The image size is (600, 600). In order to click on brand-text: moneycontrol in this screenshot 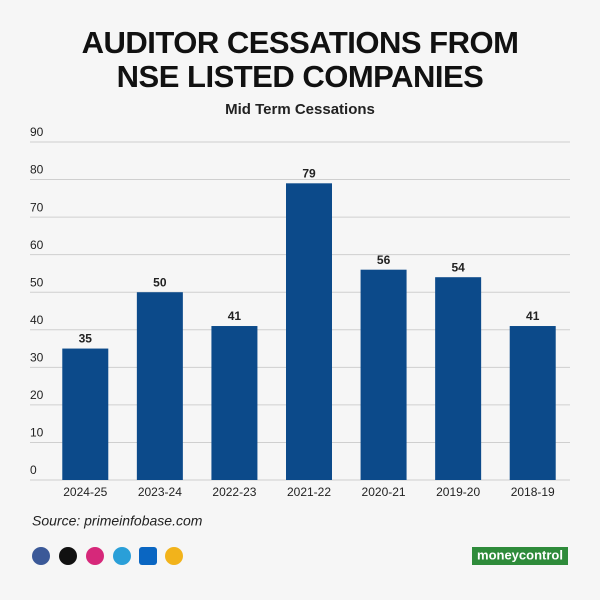, I will do `click(520, 554)`.